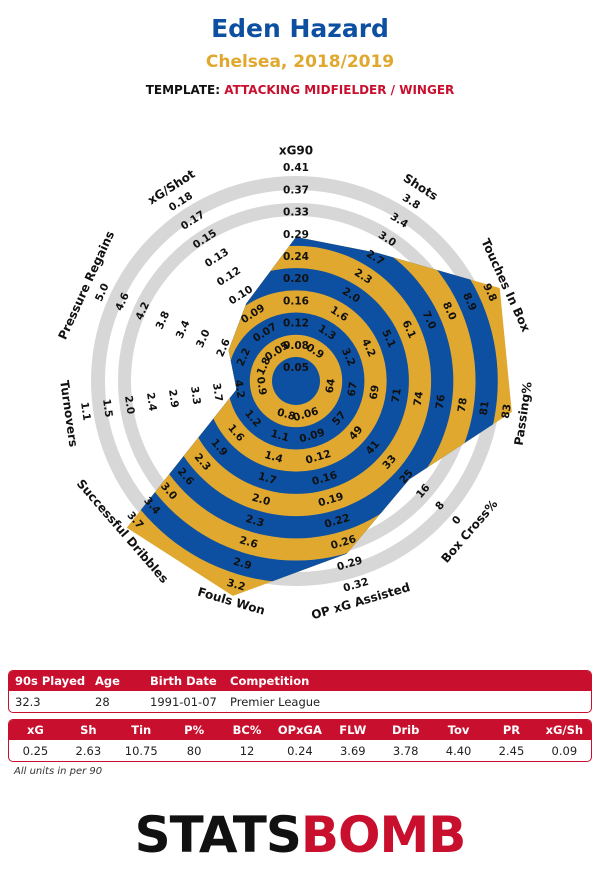  Describe the element at coordinates (267, 478) in the screenshot. I see `tick-label-6-3: 1.7` at that location.